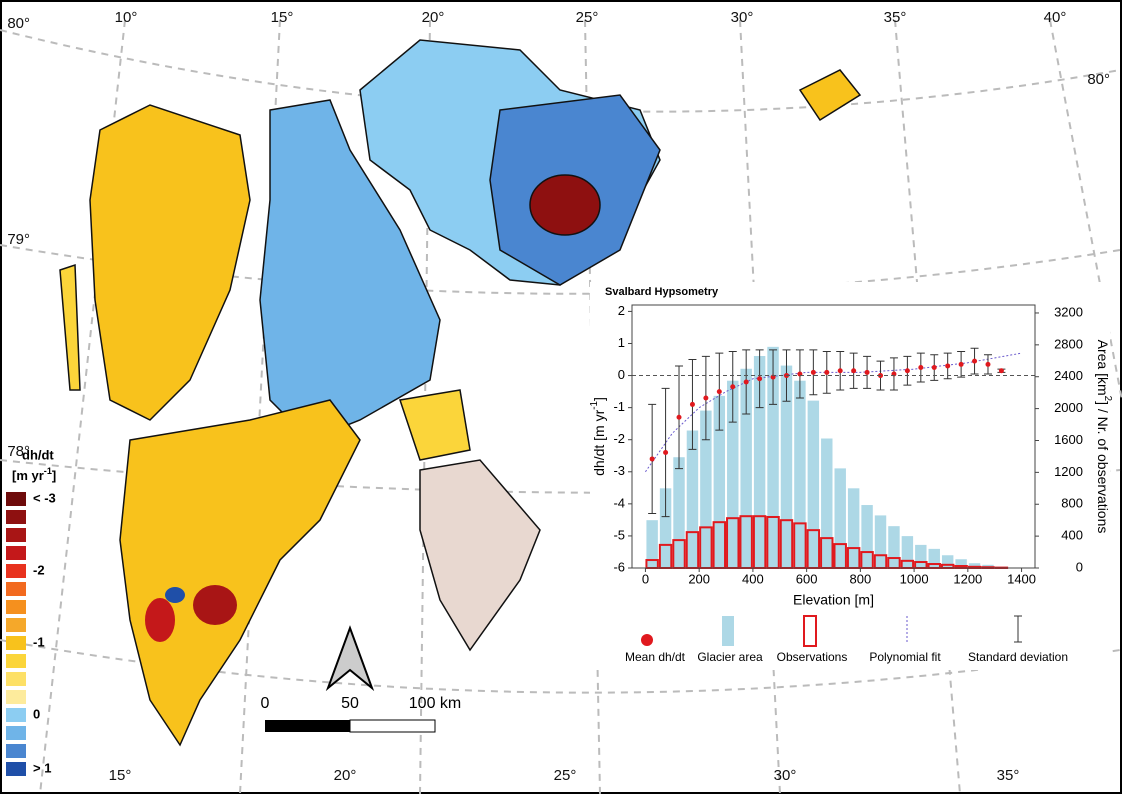 The height and width of the screenshot is (799, 1122). I want to click on lon-label: 40°, so click(1055, 17).